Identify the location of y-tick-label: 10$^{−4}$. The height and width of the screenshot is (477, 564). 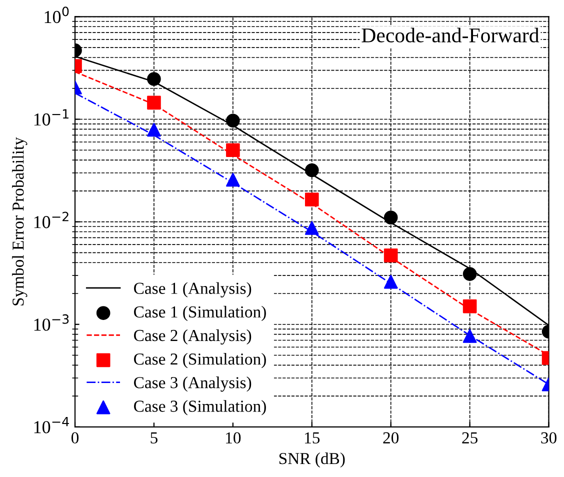
(51, 425).